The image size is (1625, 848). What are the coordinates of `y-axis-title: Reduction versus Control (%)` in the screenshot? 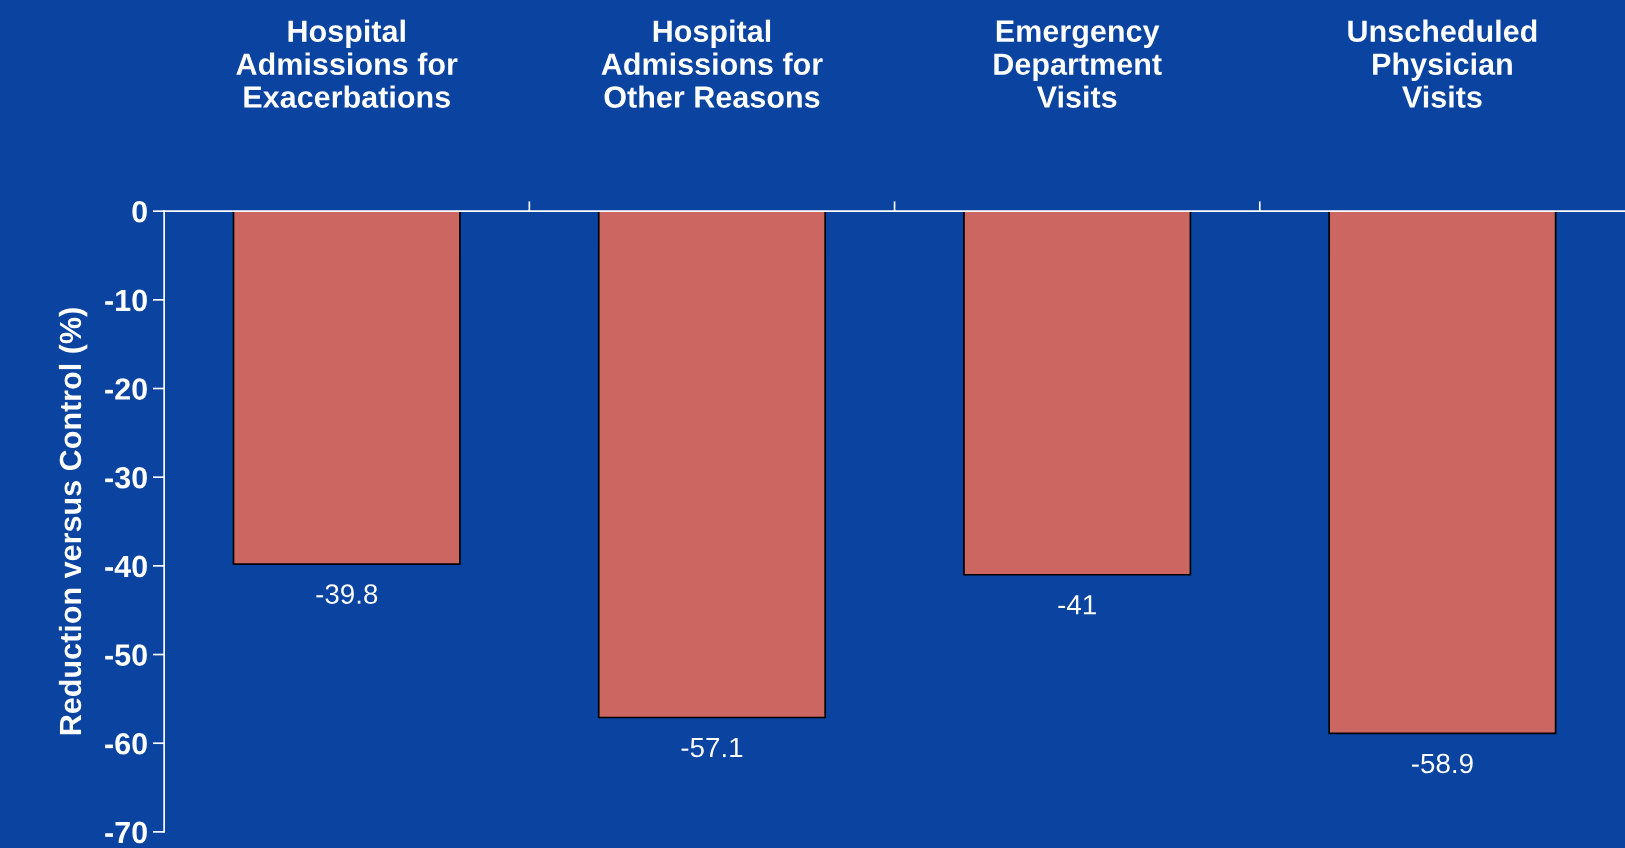 It's located at (73, 521).